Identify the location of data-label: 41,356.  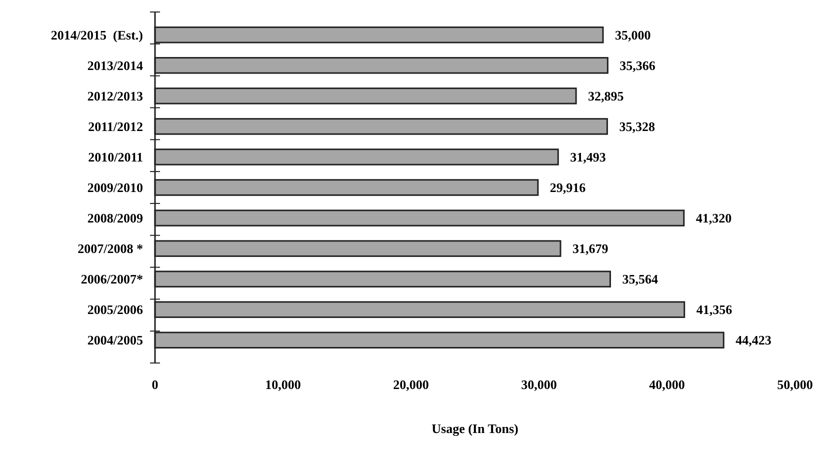
(714, 310).